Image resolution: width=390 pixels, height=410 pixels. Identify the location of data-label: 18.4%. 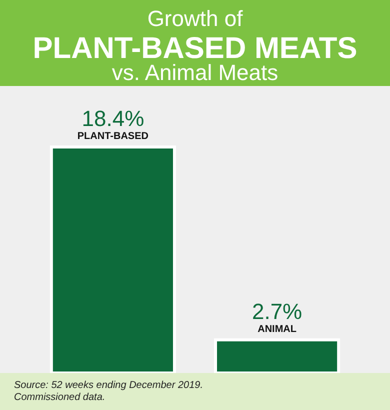
(113, 118).